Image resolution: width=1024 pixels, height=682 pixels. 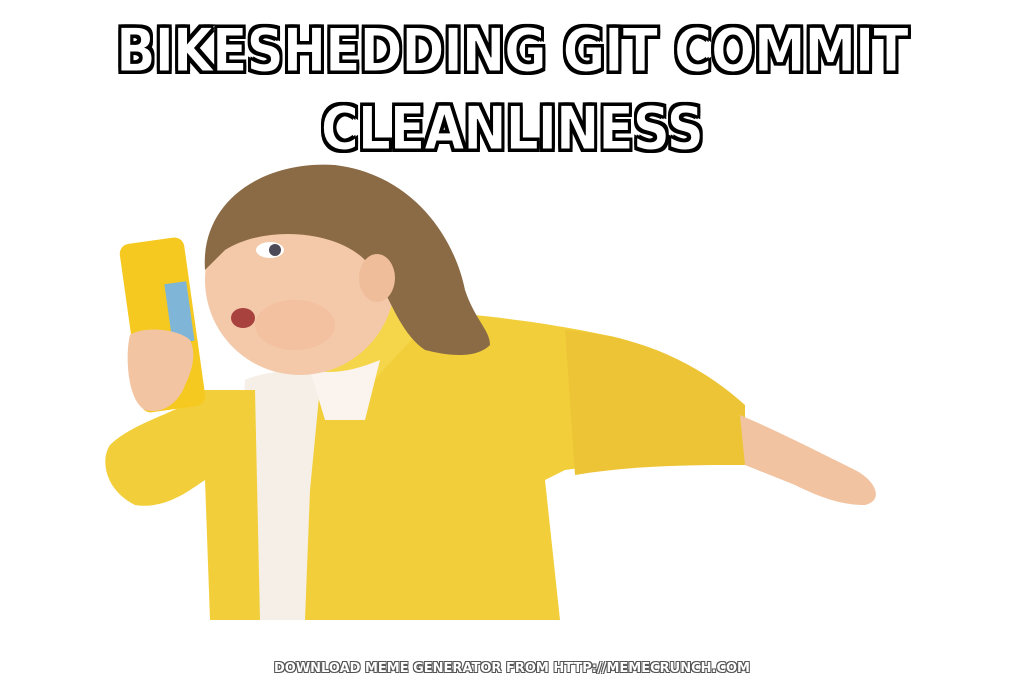 I want to click on meme-top-text-line1: BIKESHEDDING GIT COMMIT, so click(x=512, y=51).